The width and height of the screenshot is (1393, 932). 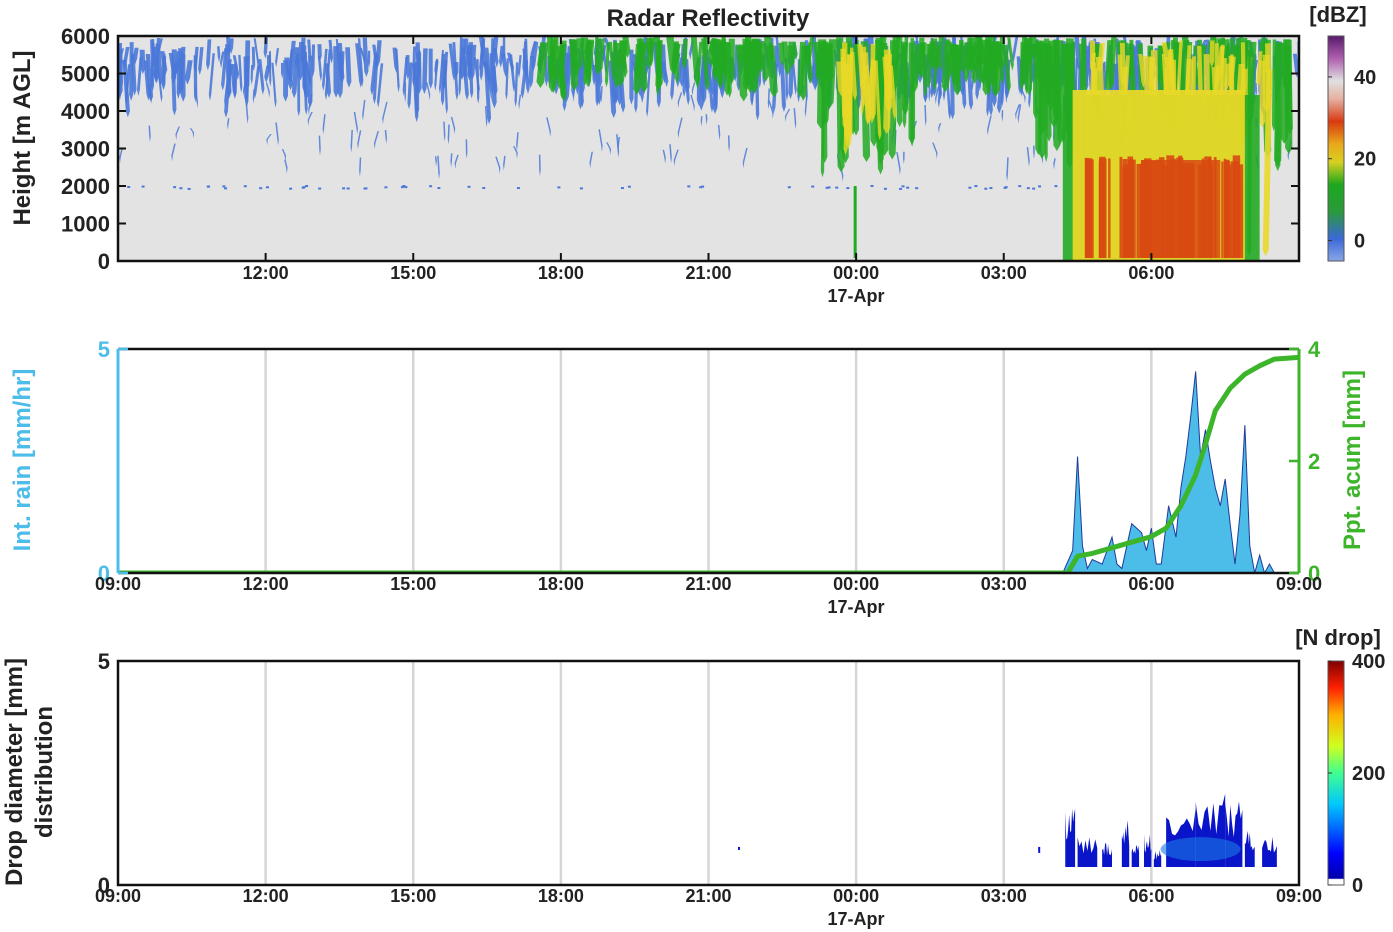 What do you see at coordinates (1368, 662) in the screenshot?
I see `ndrop-colorbar-tick-label: 400` at bounding box center [1368, 662].